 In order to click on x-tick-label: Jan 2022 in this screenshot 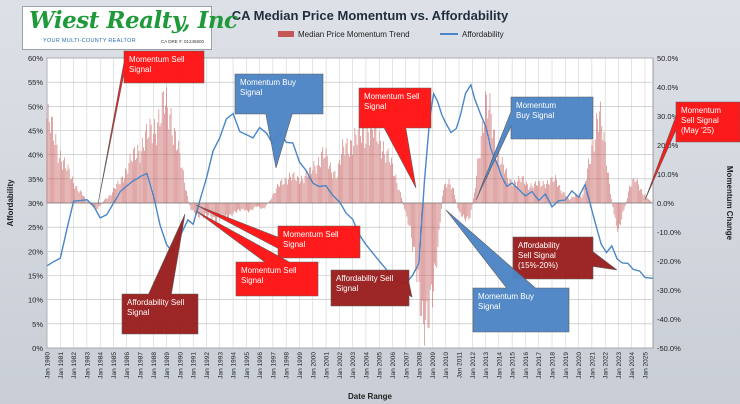, I will do `click(606, 365)`.